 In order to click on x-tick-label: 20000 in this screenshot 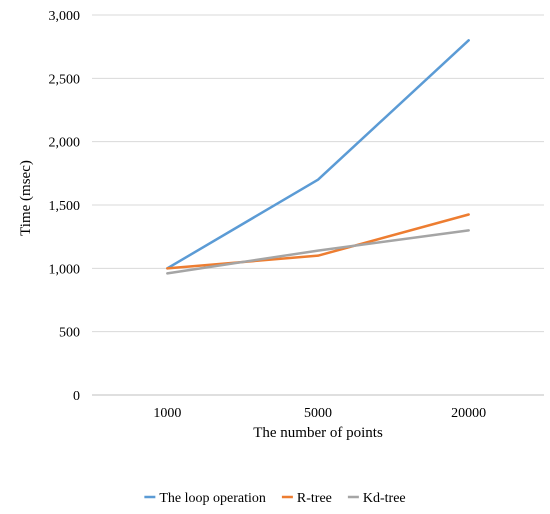, I will do `click(468, 413)`.